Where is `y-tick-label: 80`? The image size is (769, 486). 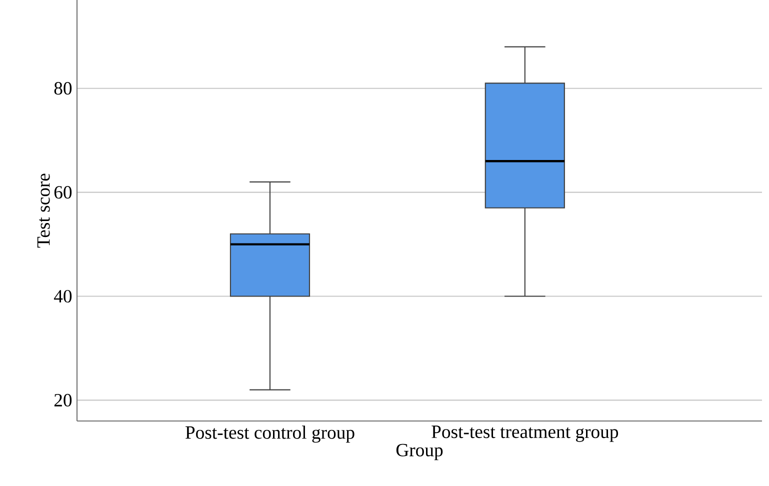 y-tick-label: 80 is located at coordinates (63, 88).